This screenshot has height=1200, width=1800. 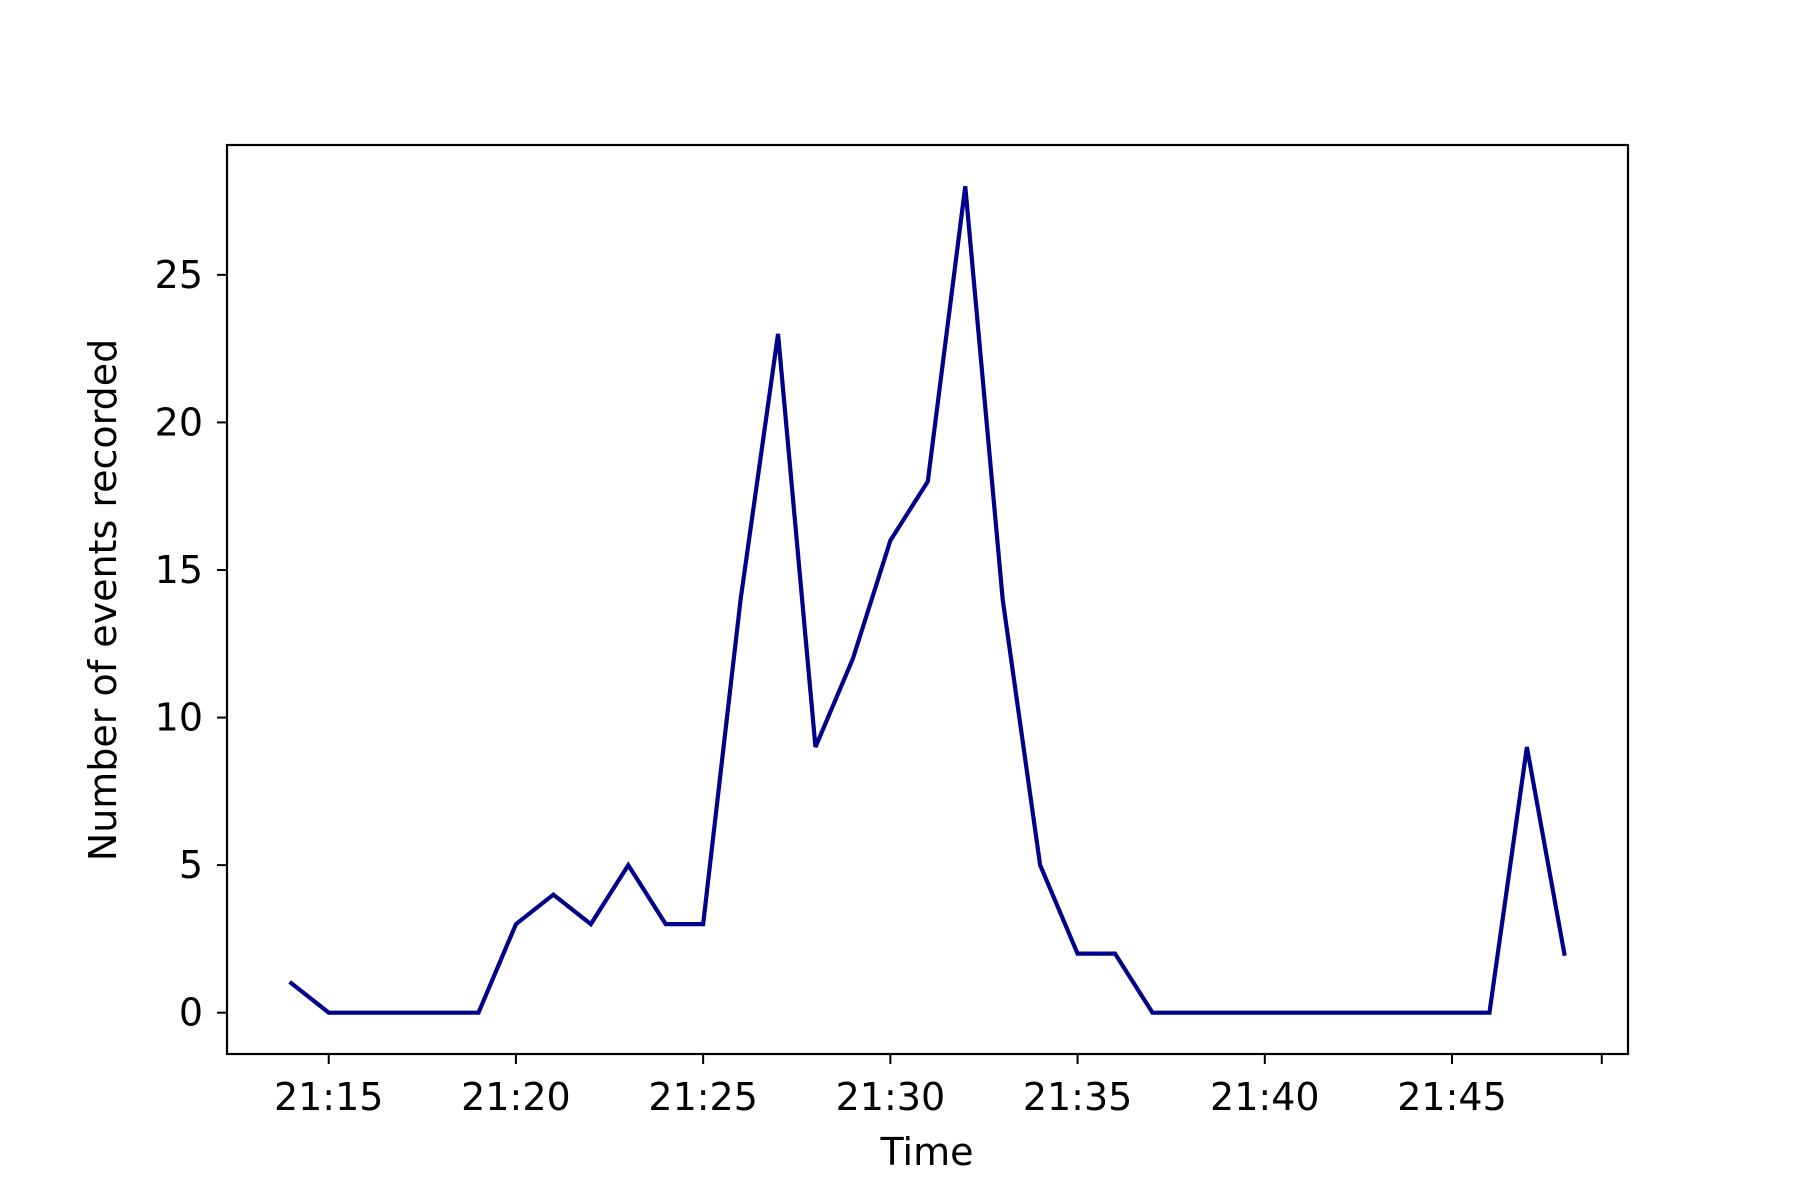 What do you see at coordinates (191, 644) in the screenshot?
I see `y-axis-ticks: 0 5 10 15 20 25` at bounding box center [191, 644].